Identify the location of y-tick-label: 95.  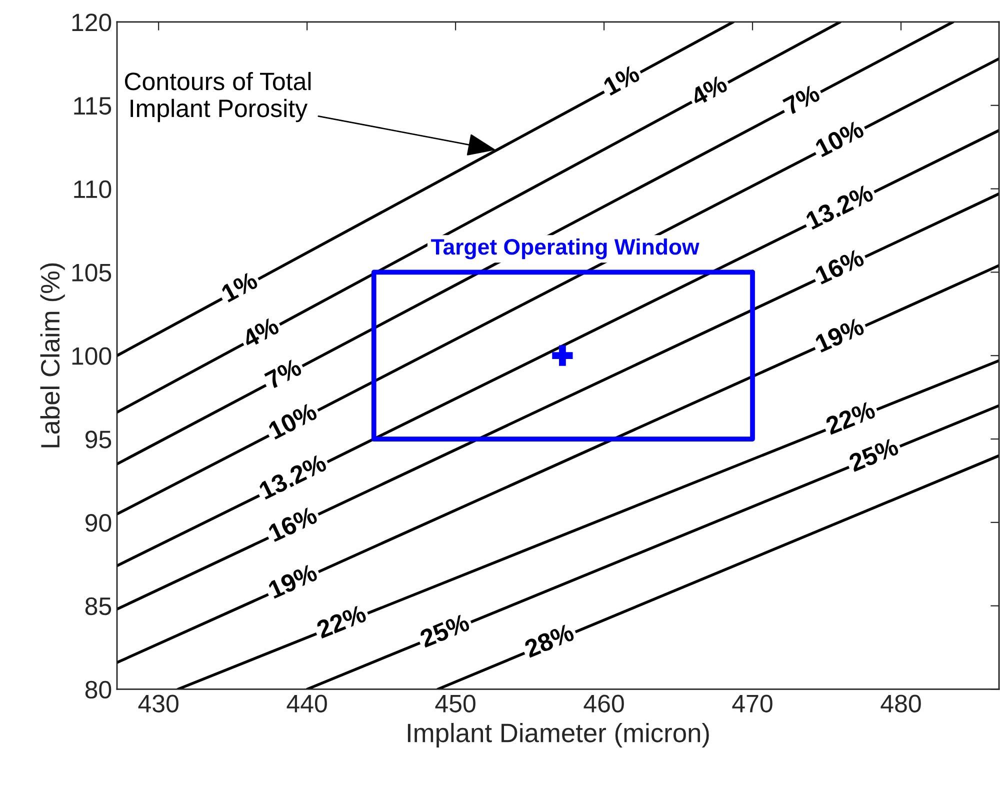
(99, 439).